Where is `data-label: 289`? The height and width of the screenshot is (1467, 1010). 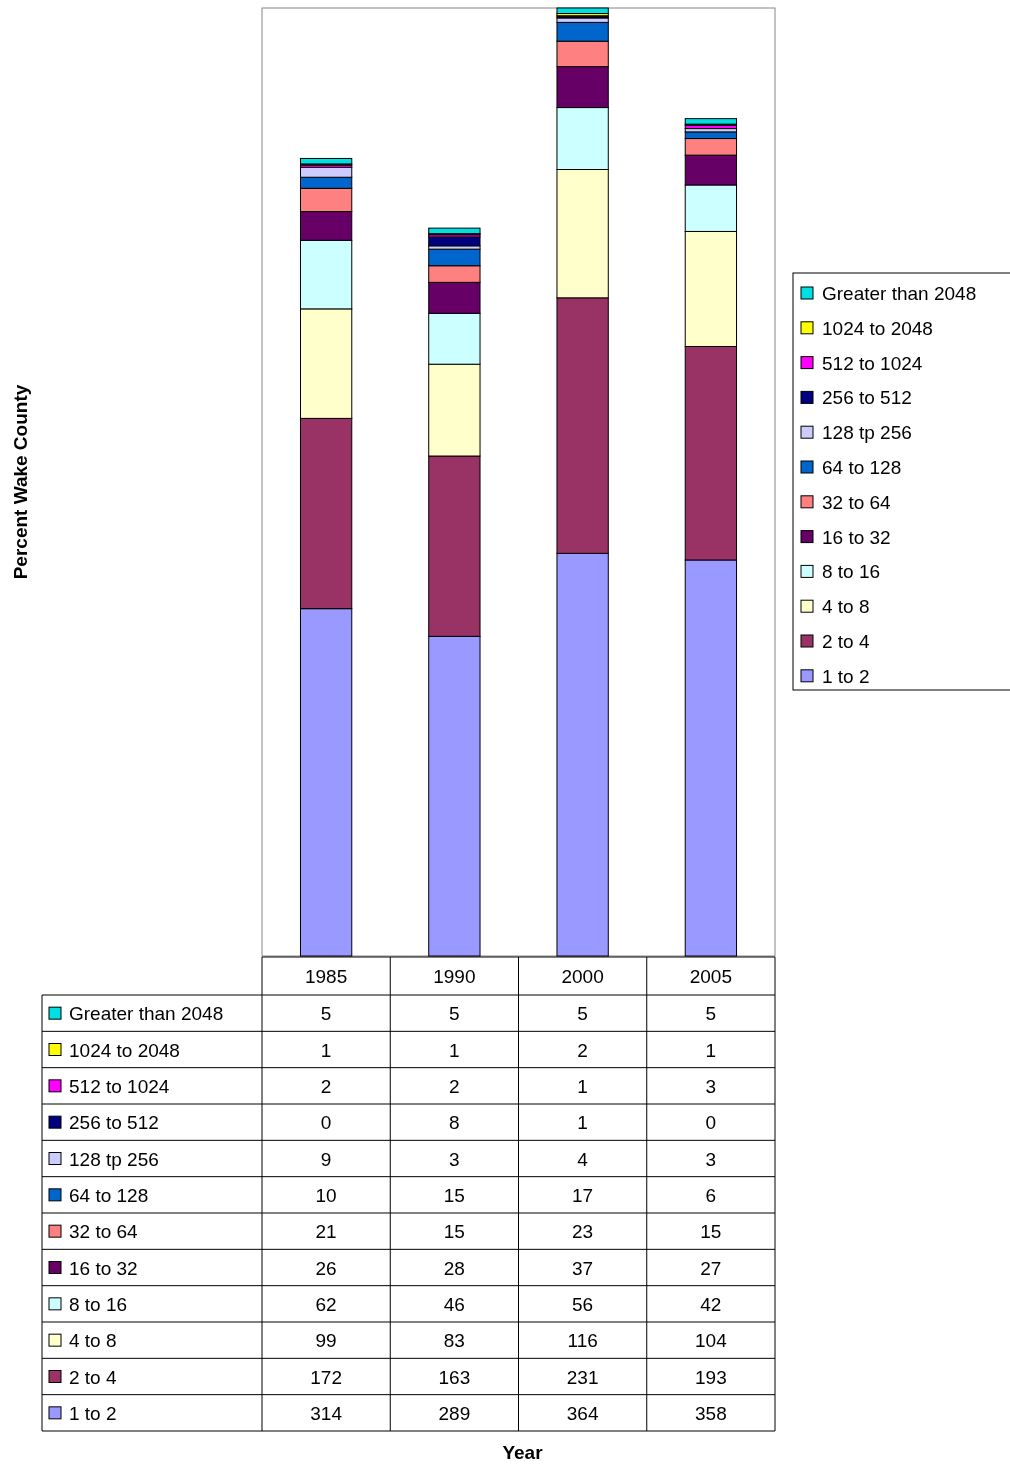 data-label: 289 is located at coordinates (454, 1413).